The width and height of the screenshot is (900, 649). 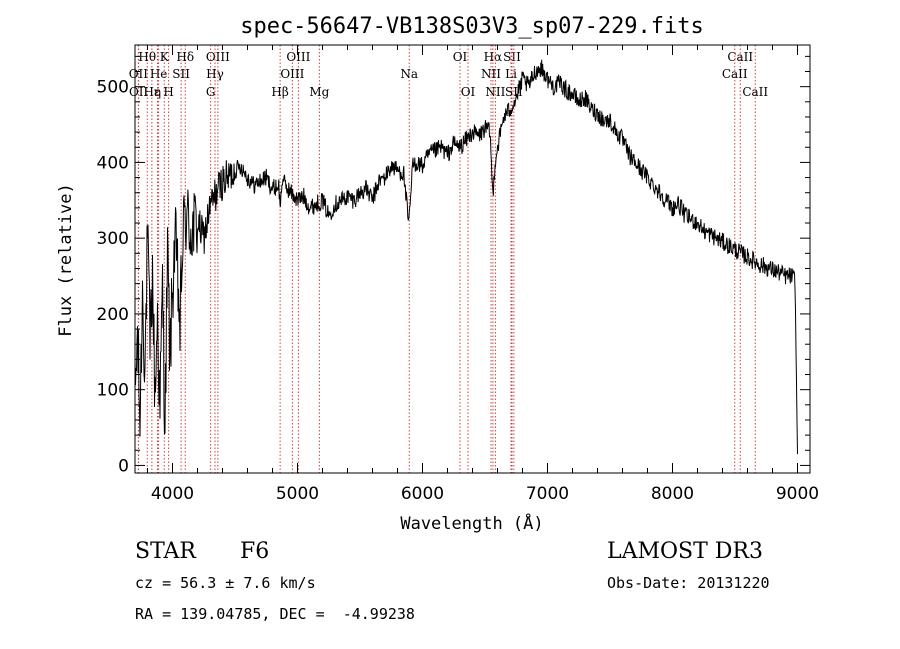 I want to click on x-tick-label: 6000, so click(x=422, y=494).